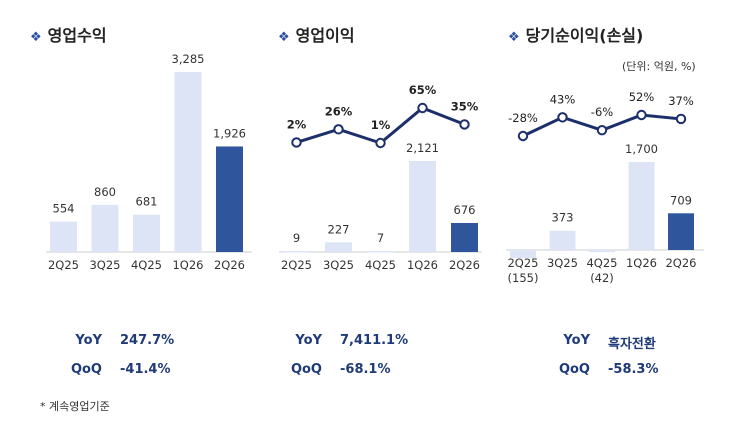 Image resolution: width=755 pixels, height=426 pixels. I want to click on bar-value-label: 227, so click(339, 229).